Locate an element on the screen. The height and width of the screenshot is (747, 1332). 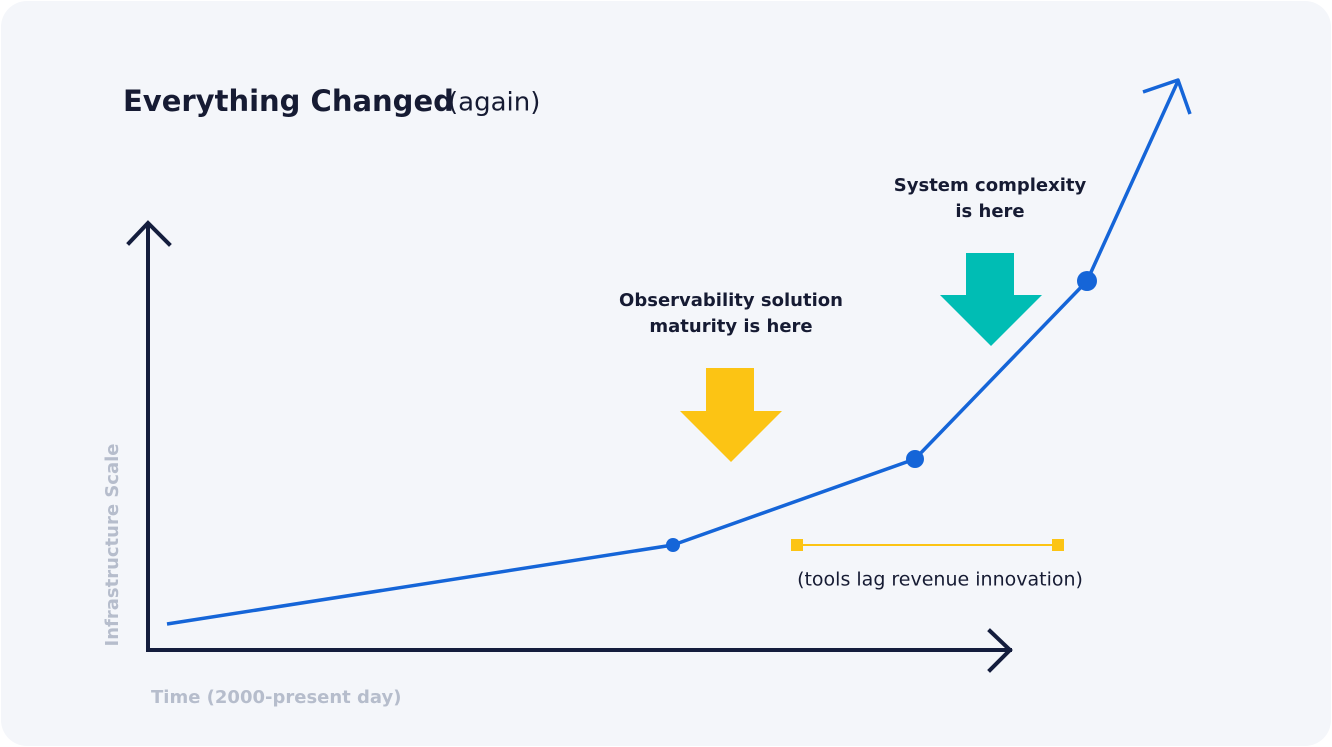
curve-arrowhead is located at coordinates (1167, 96).